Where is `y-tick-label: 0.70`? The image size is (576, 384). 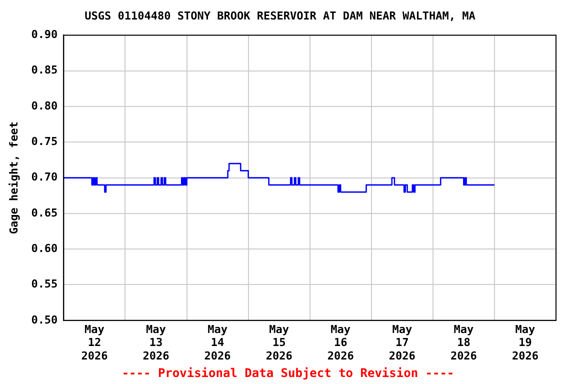
y-tick-label: 0.70 is located at coordinates (44, 177).